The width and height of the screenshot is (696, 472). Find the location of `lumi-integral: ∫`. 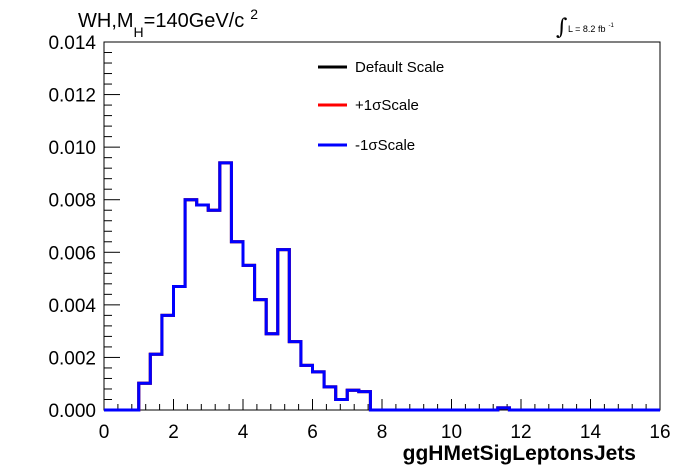

lumi-integral: ∫ is located at coordinates (562, 27).